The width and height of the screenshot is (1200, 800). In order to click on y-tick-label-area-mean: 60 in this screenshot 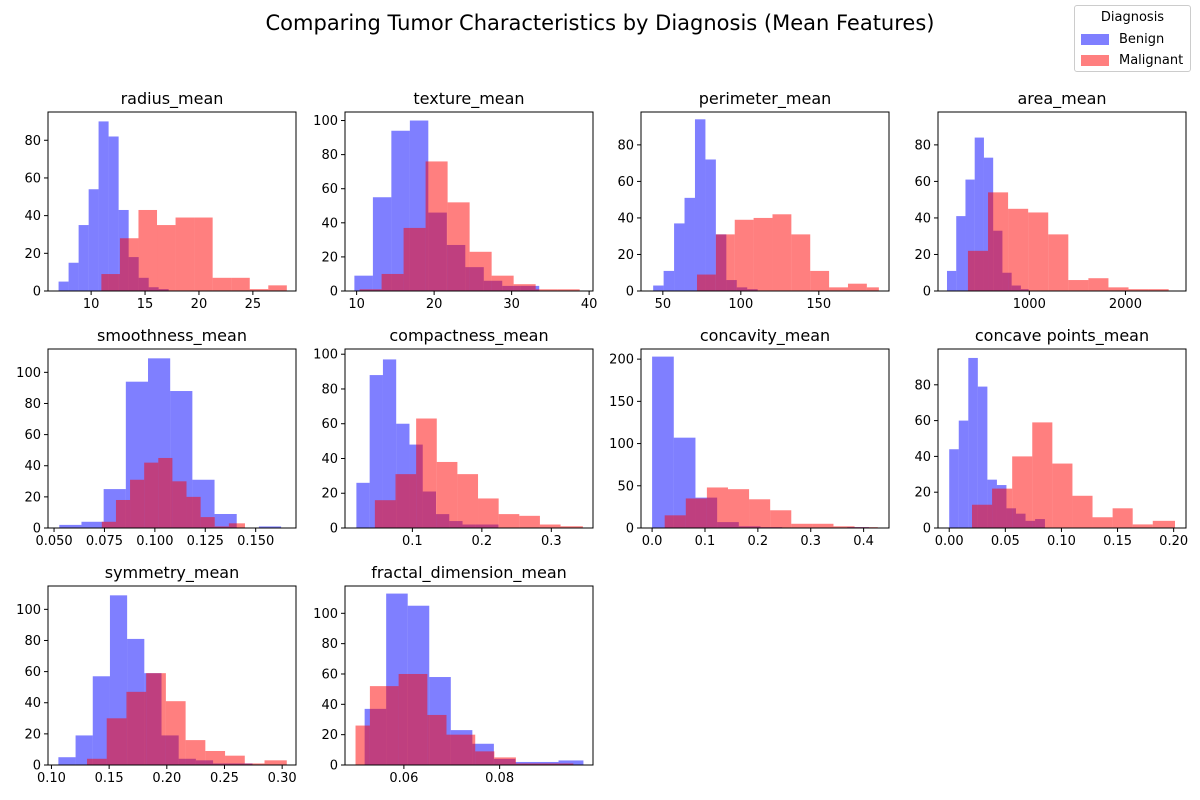, I will do `click(922, 182)`.